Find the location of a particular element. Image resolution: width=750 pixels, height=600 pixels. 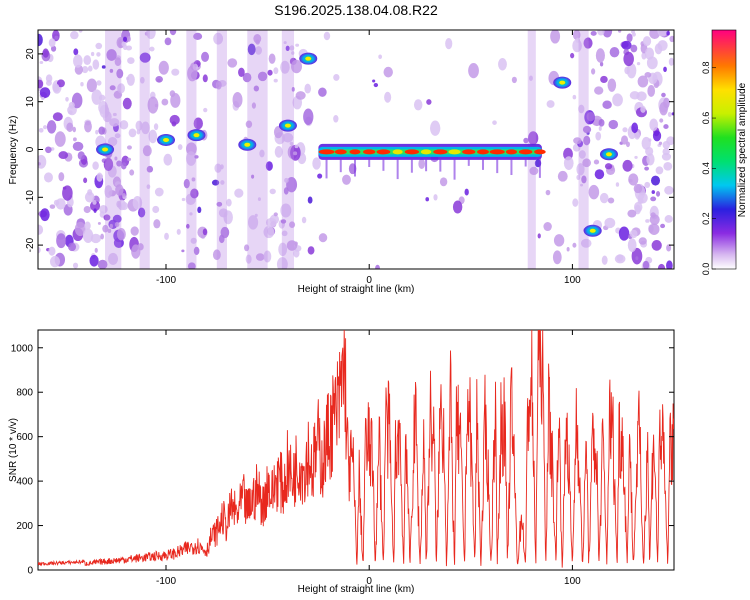

spectrogram-streak is located at coordinates (191, 149).